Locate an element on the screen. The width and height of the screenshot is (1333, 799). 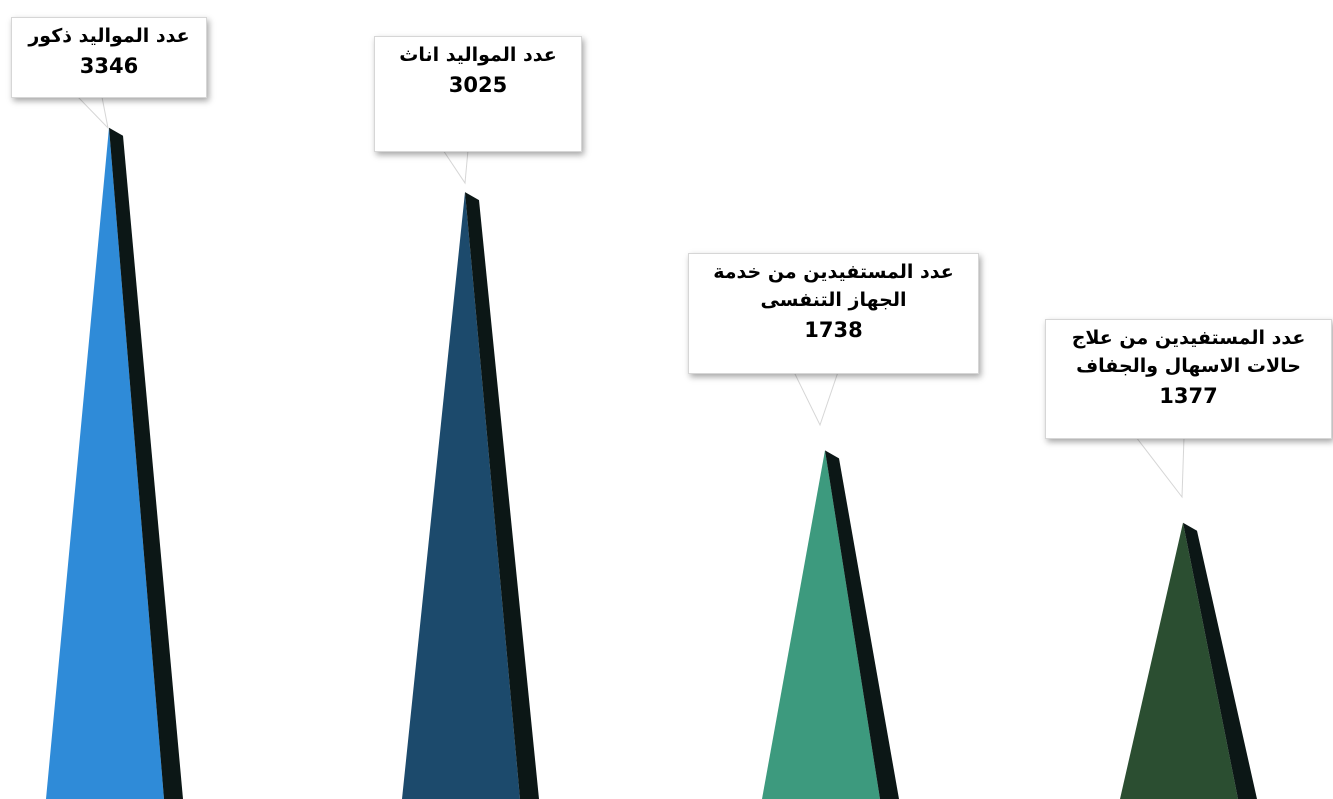
data-label-callout: عدد المواليد اناث 3025 is located at coordinates (478, 94).